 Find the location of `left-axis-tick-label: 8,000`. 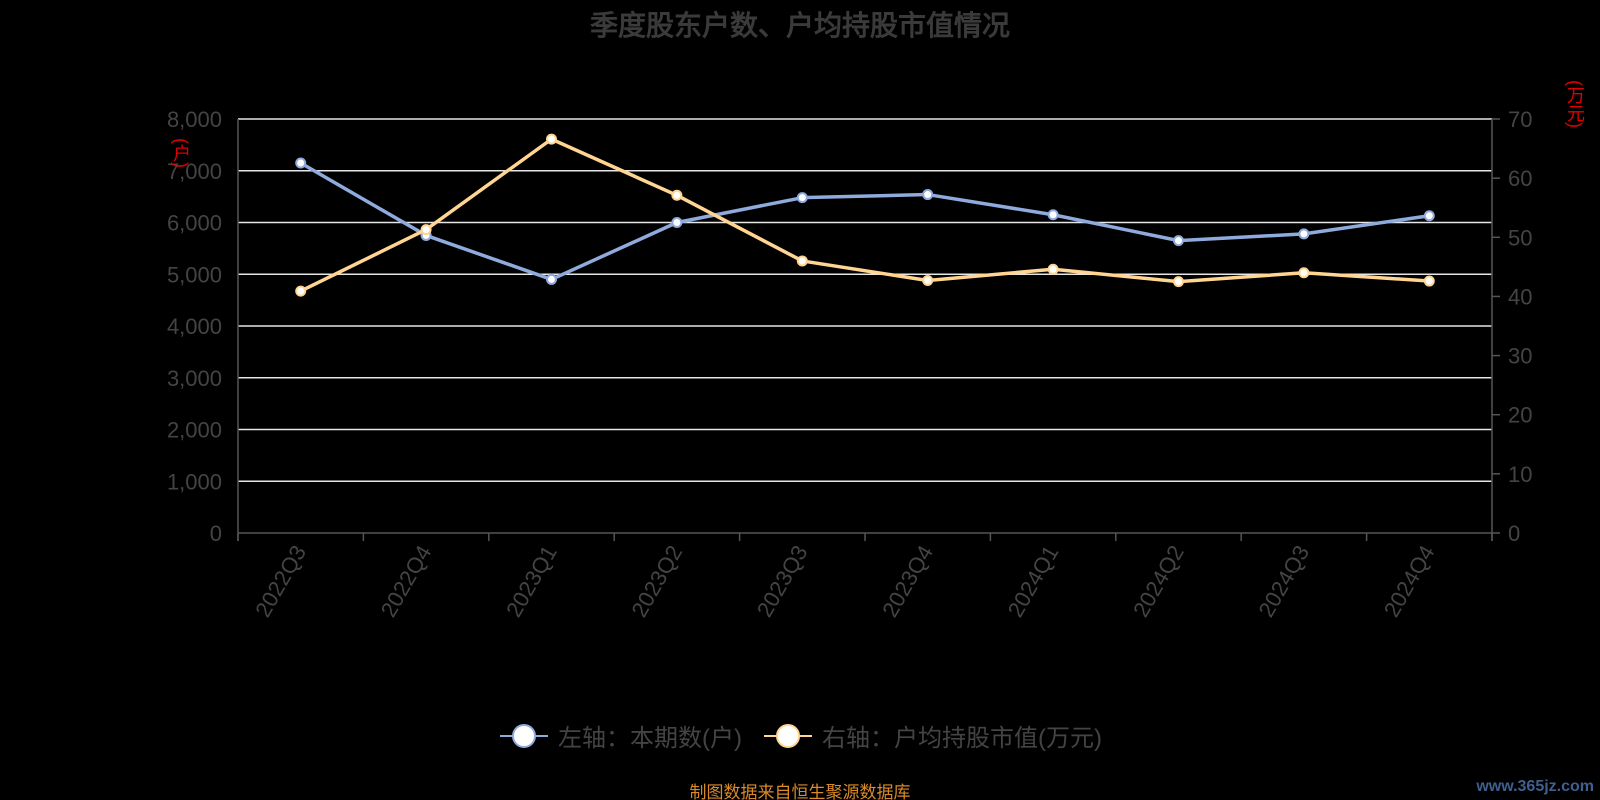

left-axis-tick-label: 8,000 is located at coordinates (194, 119).